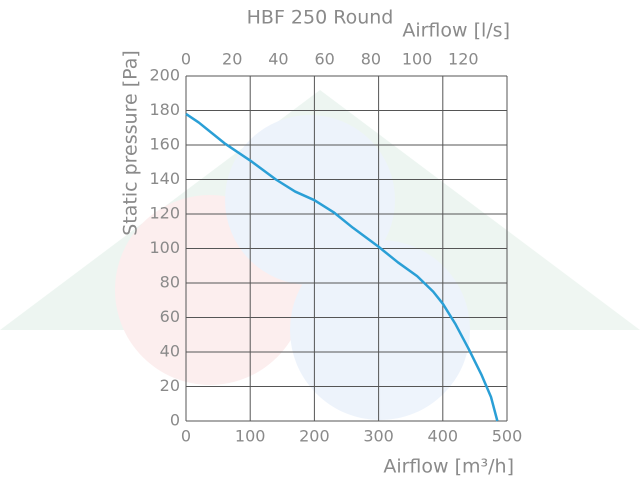 The height and width of the screenshot is (500, 640). I want to click on y-tick-label: 80, so click(170, 282).